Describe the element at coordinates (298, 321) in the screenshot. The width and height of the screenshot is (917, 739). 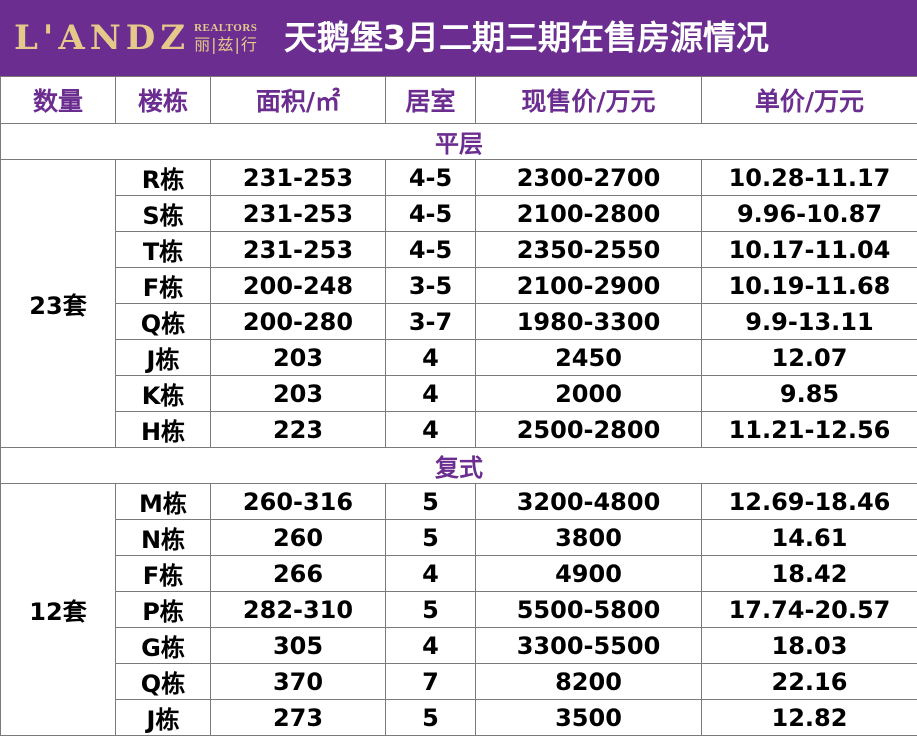
I see `area-cell: 200-280` at that location.